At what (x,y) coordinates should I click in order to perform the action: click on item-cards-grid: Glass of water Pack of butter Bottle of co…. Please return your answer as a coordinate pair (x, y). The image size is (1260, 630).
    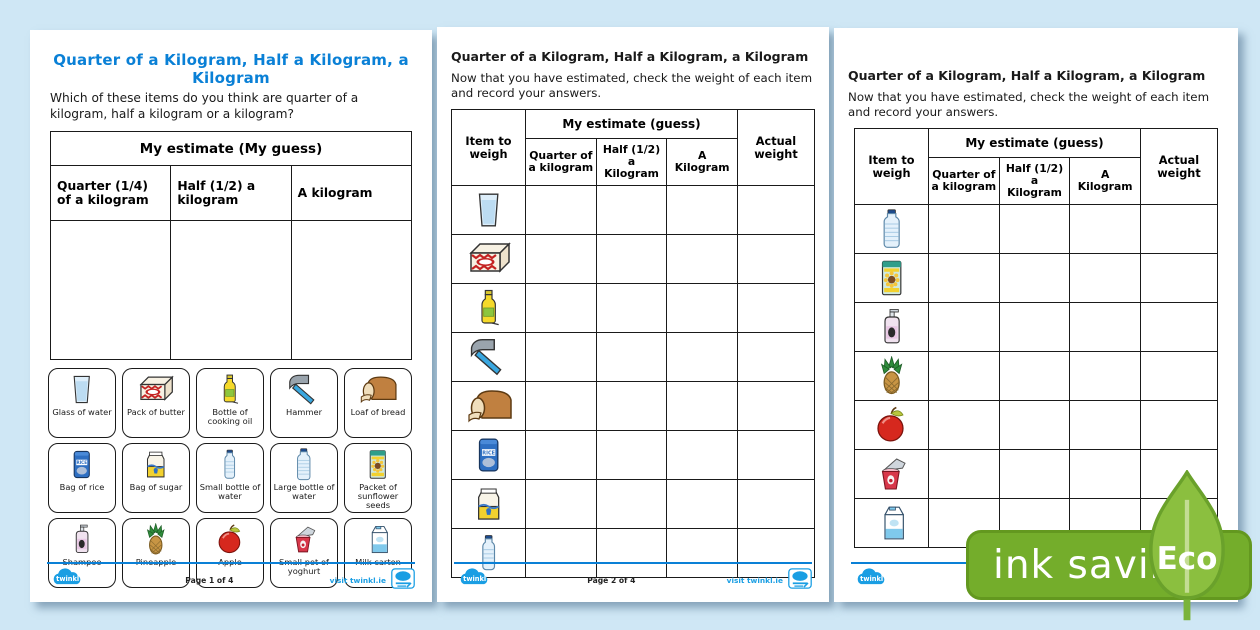
    Looking at the image, I should click on (231, 478).